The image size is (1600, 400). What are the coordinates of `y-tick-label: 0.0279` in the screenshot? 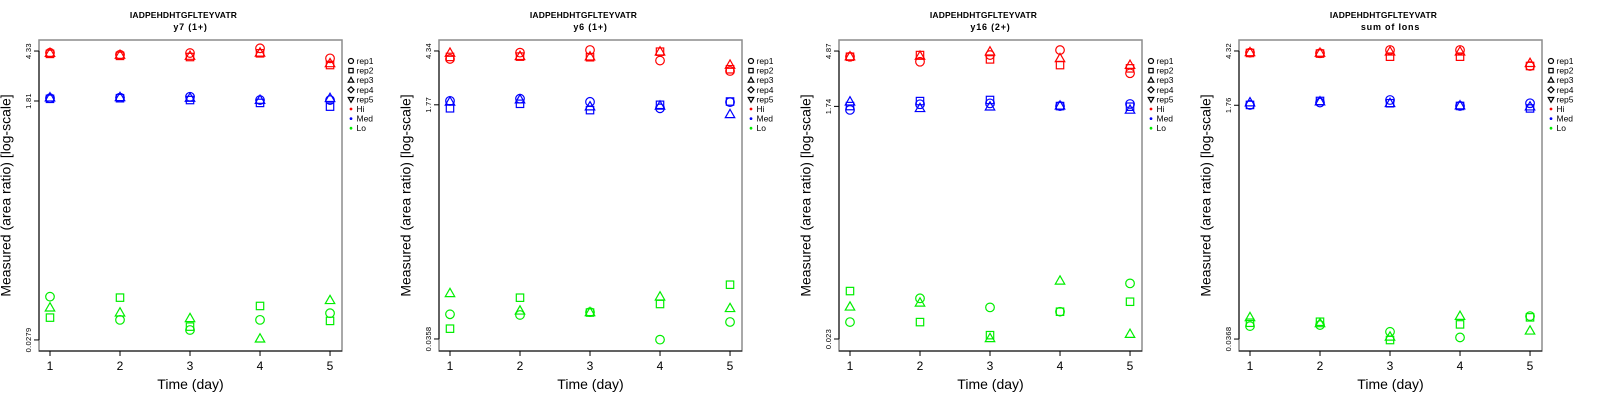 It's located at (28, 340).